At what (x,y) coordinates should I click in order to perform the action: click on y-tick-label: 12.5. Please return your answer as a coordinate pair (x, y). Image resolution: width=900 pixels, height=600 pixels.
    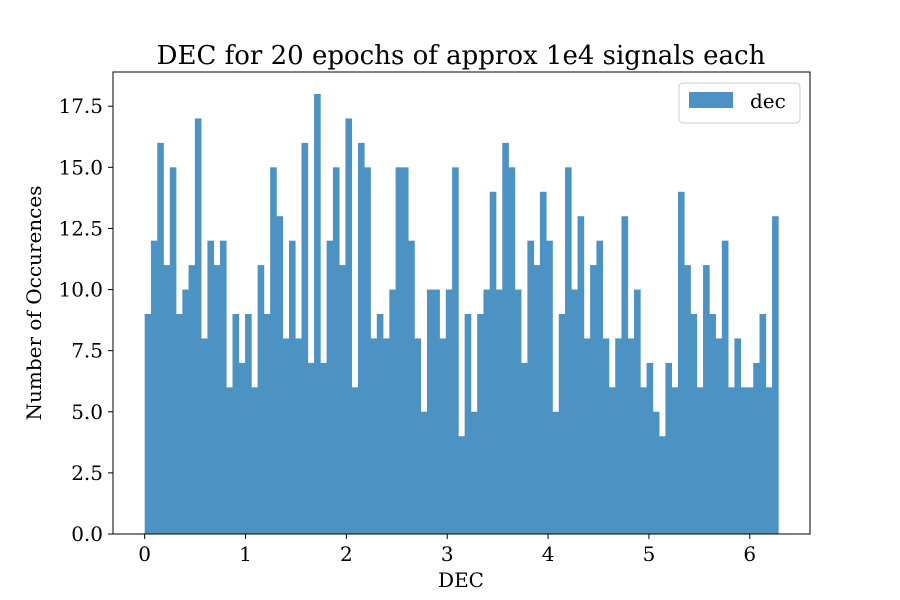
    Looking at the image, I should click on (80, 228).